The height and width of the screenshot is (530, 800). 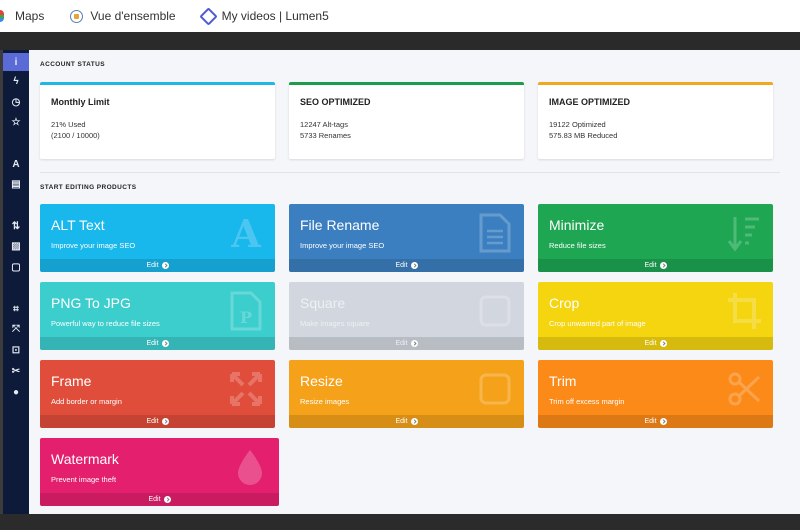 What do you see at coordinates (157, 238) in the screenshot?
I see `tile-alt-text: A ALT Text Improve your image SEO Edit` at bounding box center [157, 238].